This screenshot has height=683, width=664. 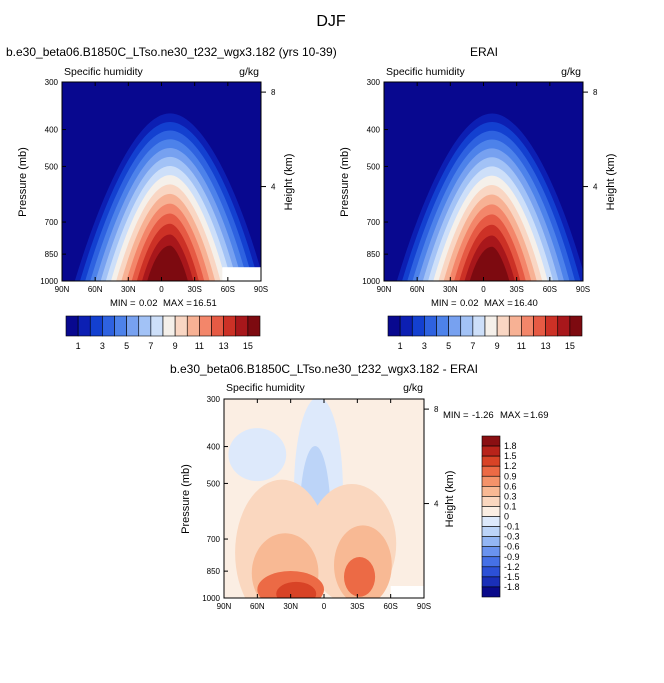 What do you see at coordinates (512, 577) in the screenshot?
I see `colorbar-label: -1.5` at bounding box center [512, 577].